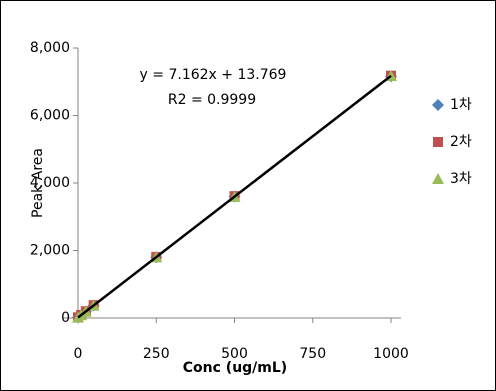 This screenshot has height=391, width=496. What do you see at coordinates (461, 179) in the screenshot?
I see `legend-label: 3차` at bounding box center [461, 179].